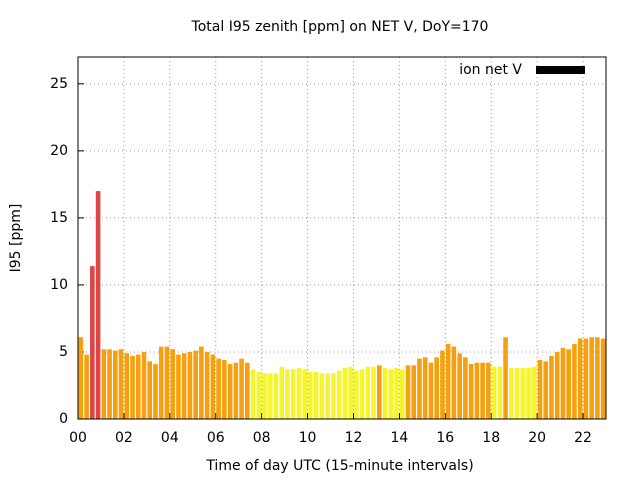 The image size is (640, 480). Describe the element at coordinates (63, 419) in the screenshot. I see `y-tick-label: 0` at that location.